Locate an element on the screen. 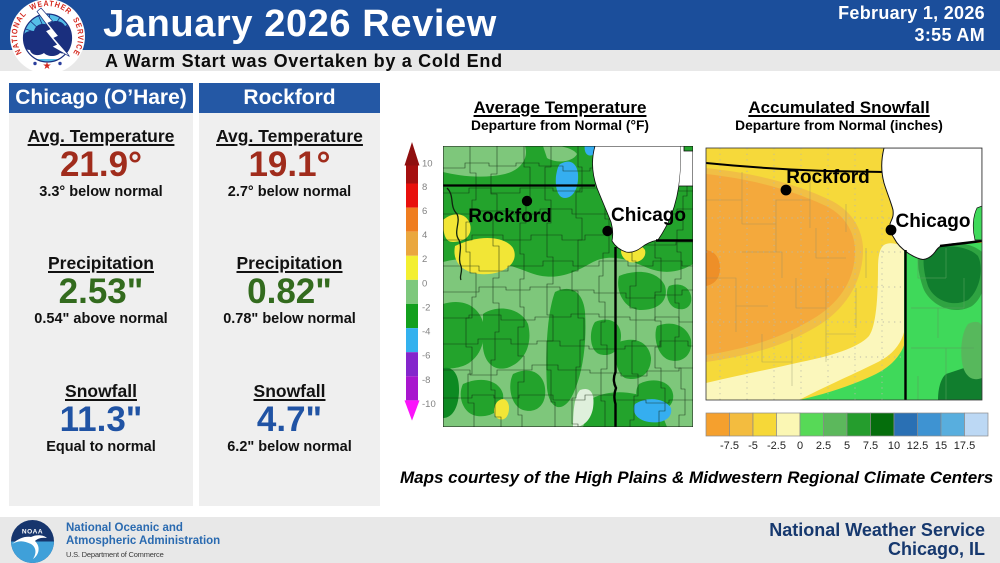  svg-text: 15 is located at coordinates (941, 446).